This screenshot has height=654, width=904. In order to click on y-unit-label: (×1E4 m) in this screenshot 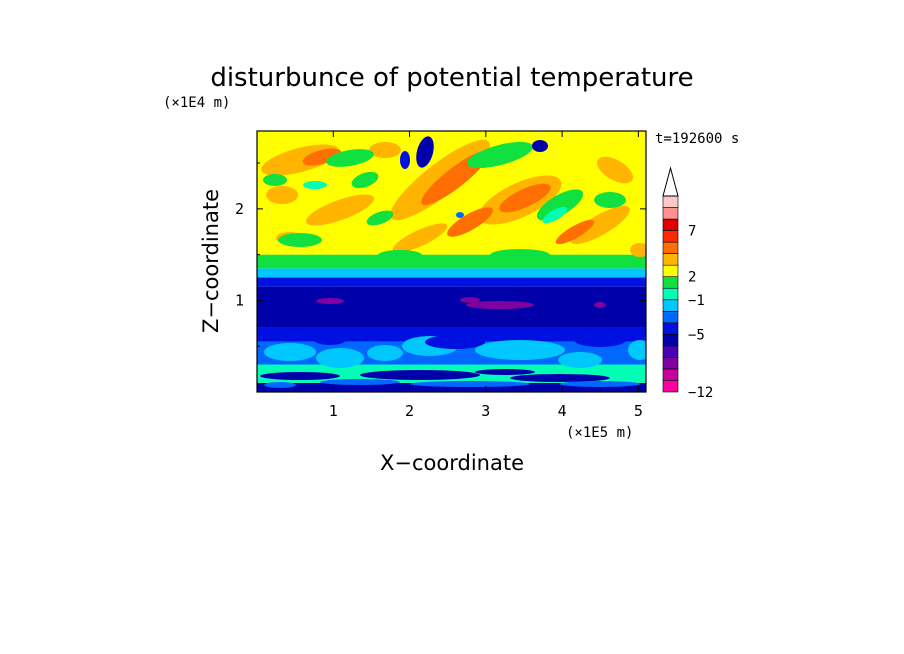, I will do `click(196, 103)`.